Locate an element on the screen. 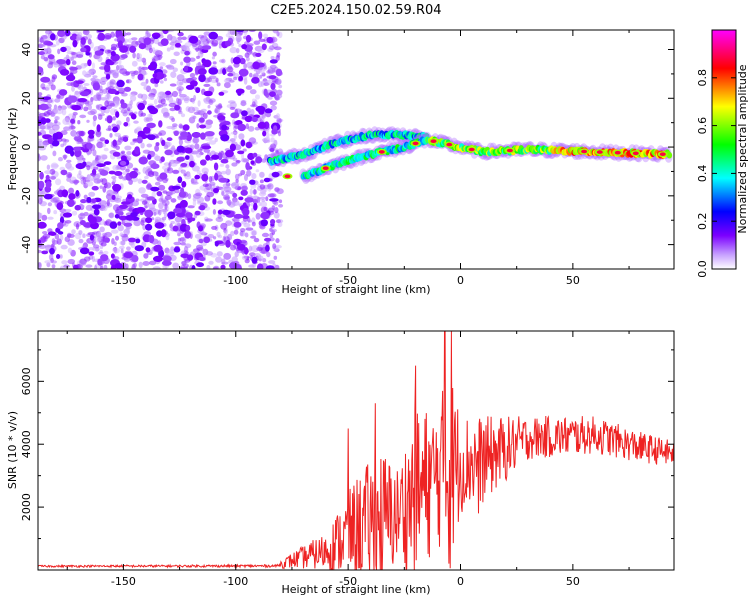  y-tick-label: 6000 is located at coordinates (26, 381).